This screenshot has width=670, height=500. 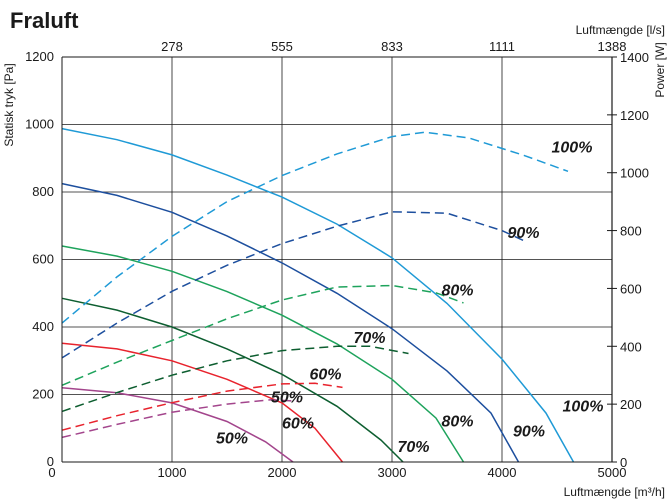 I want to click on x-top-axis-label: Luftmængde [l/s], so click(x=620, y=30).